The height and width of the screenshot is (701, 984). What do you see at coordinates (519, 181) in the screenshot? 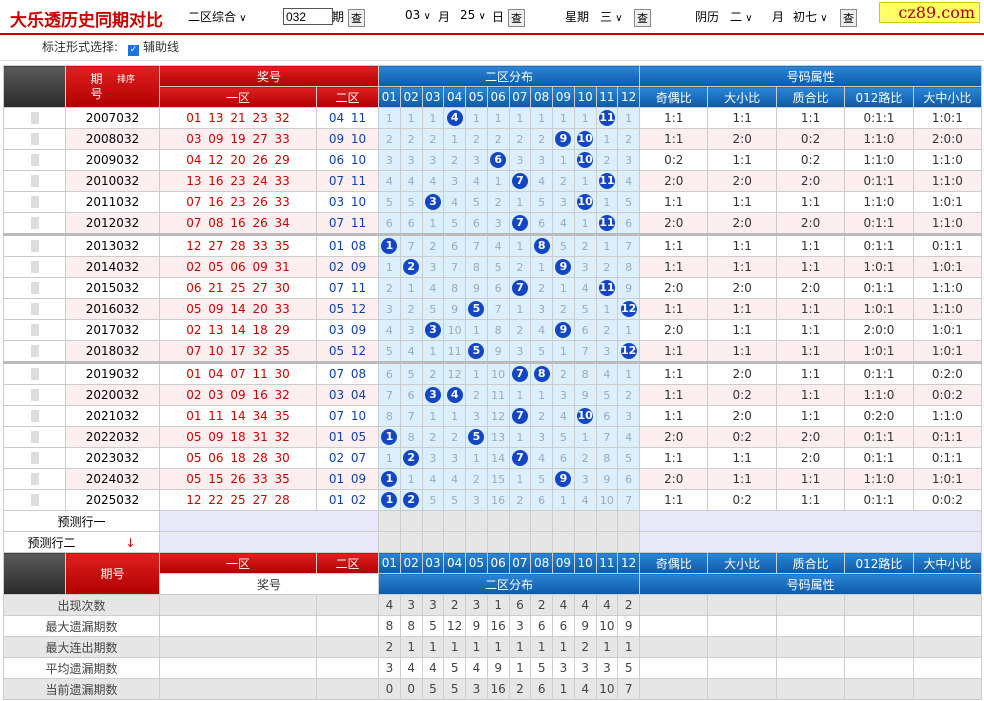
I see `hit-number: 7` at bounding box center [519, 181].